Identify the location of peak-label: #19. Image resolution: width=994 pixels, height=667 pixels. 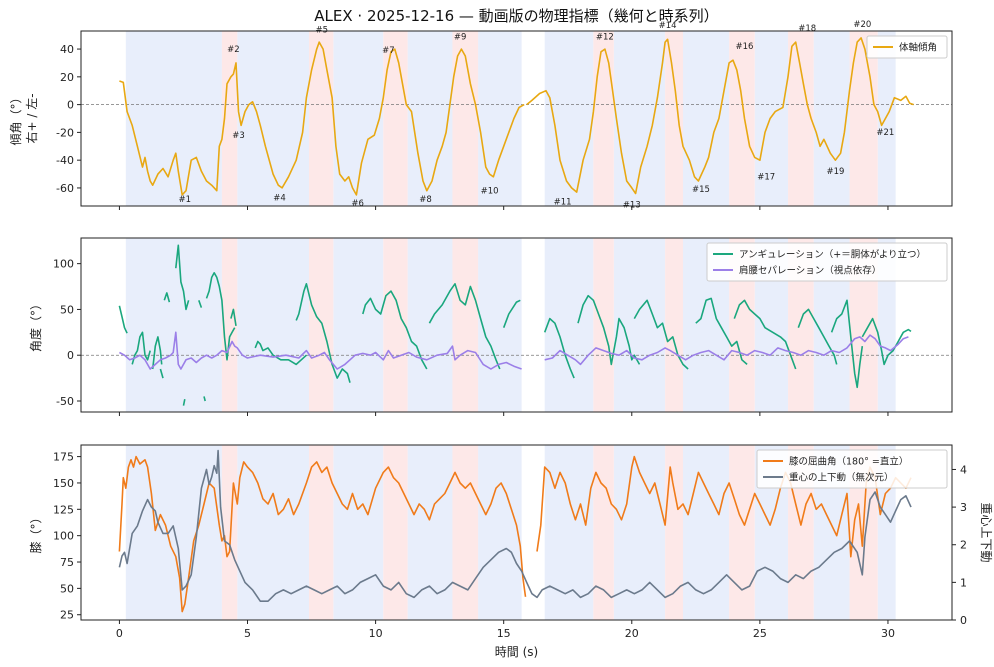
(835, 172).